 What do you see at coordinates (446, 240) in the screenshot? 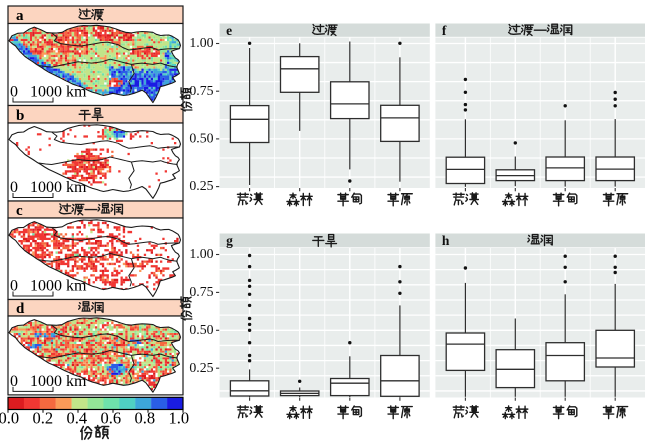
I see `svg-text: h` at bounding box center [446, 240].